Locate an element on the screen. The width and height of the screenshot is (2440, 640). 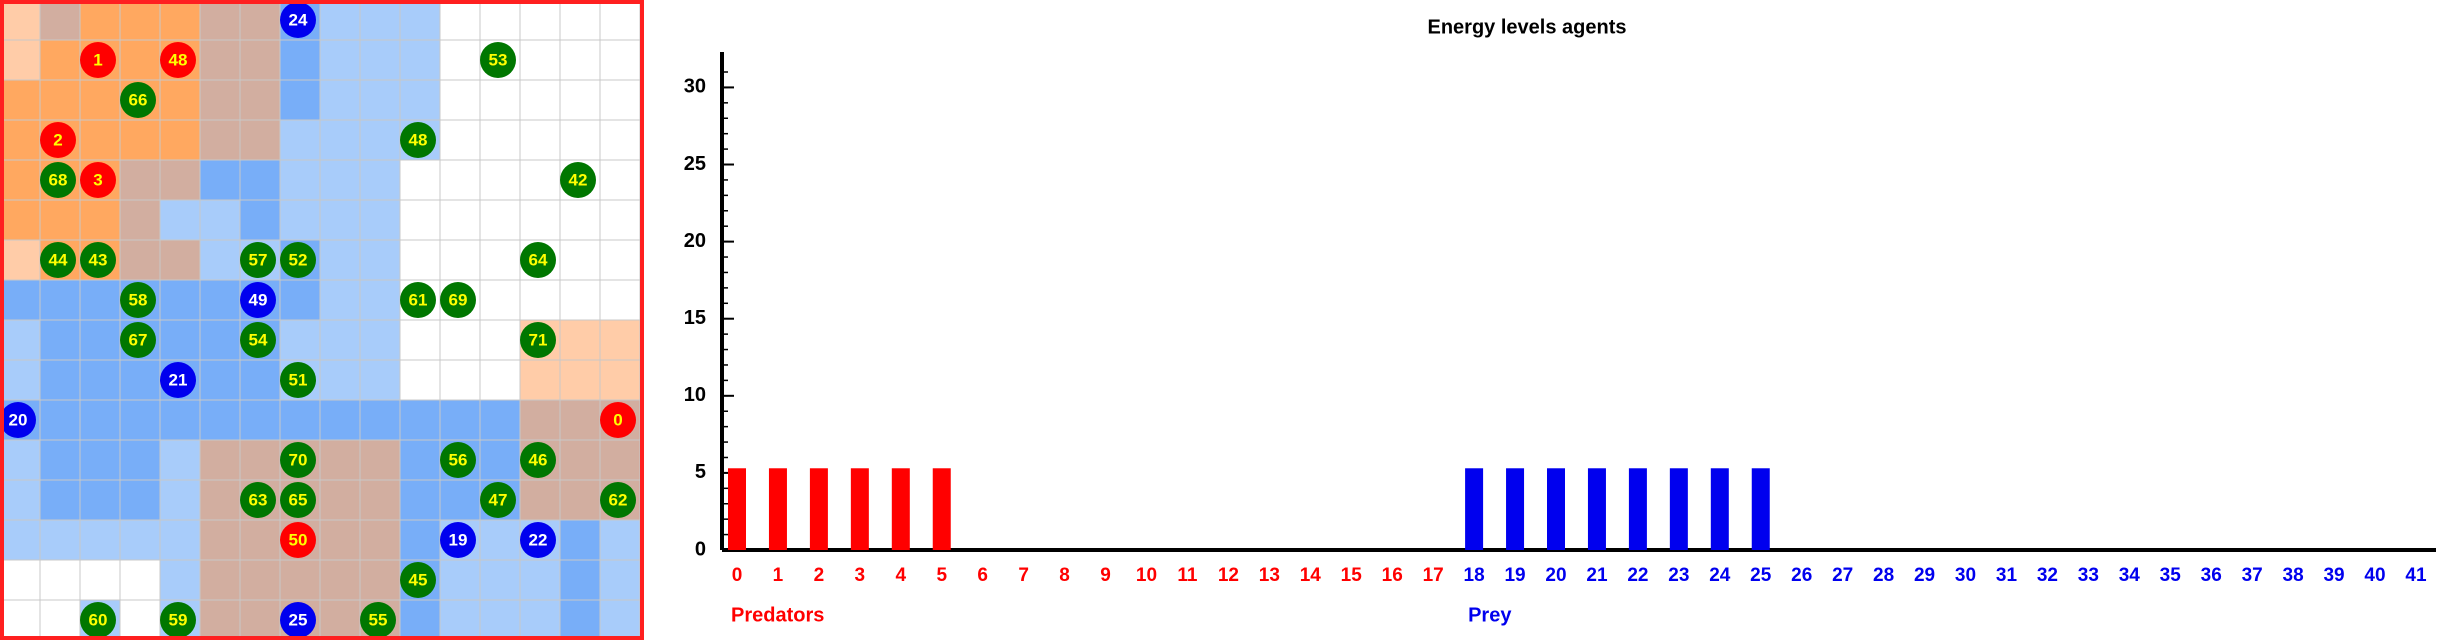
agent-label: 47 is located at coordinates (498, 499).